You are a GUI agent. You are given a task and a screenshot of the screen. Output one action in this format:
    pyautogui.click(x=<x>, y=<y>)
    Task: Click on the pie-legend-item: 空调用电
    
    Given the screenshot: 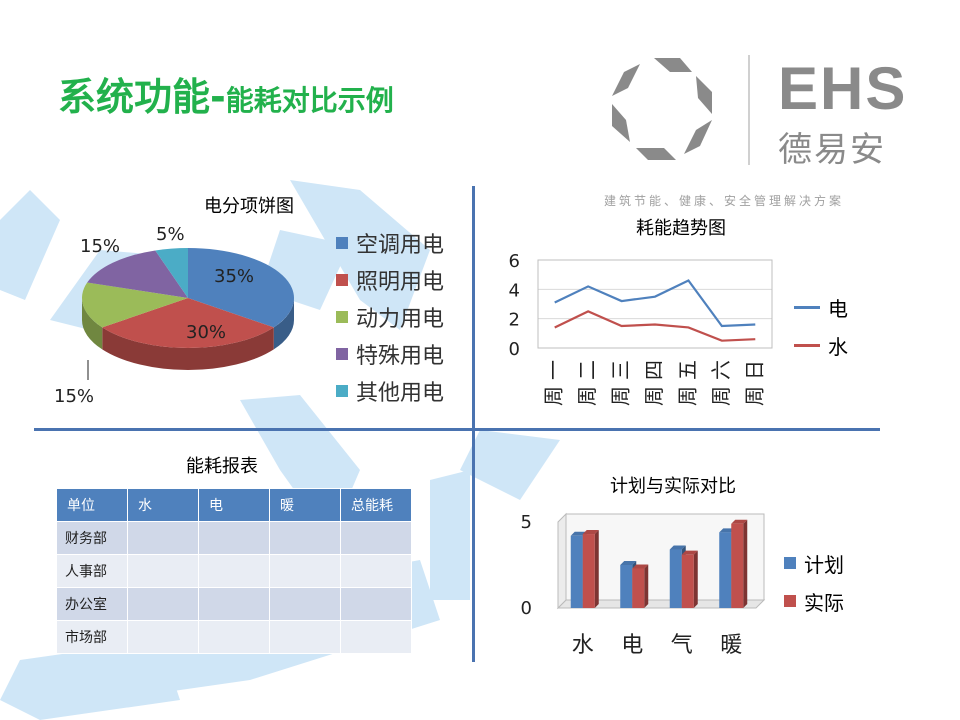 What is the action you would take?
    pyautogui.click(x=390, y=242)
    